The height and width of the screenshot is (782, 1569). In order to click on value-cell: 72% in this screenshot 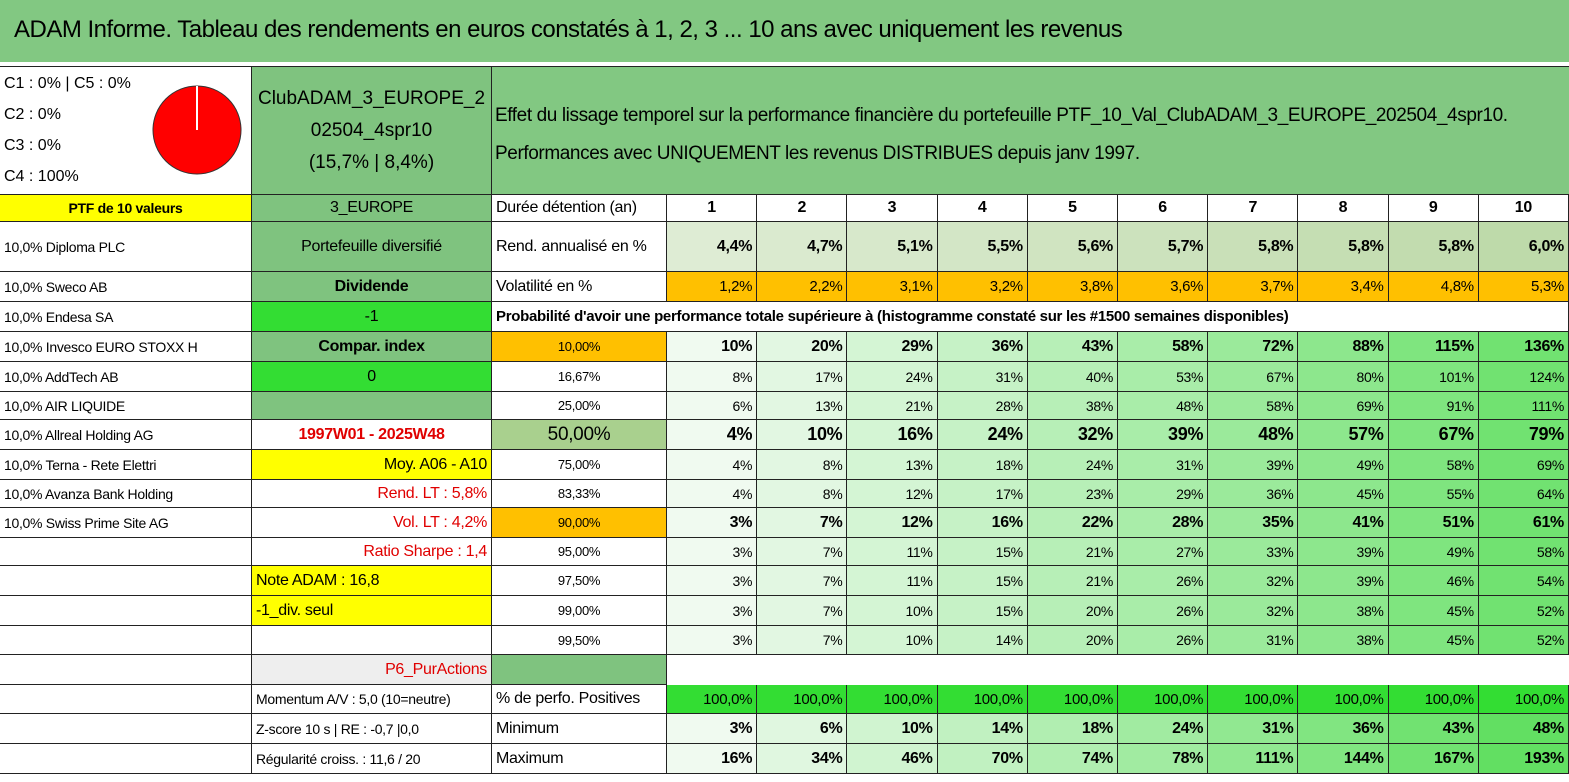, I will do `click(1253, 347)`.